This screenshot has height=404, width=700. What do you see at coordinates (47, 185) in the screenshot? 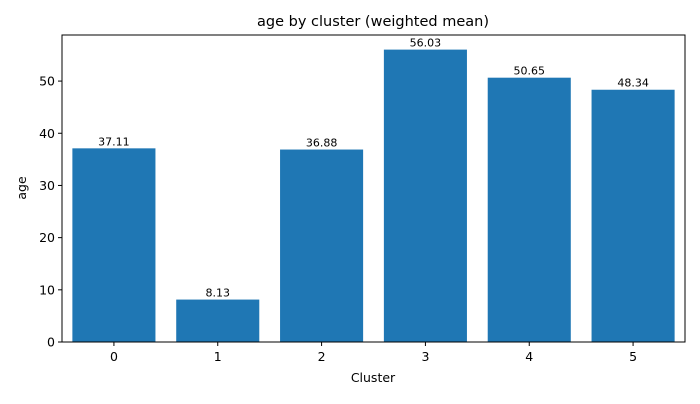
I see `y-tick-label-30: 30` at bounding box center [47, 185].